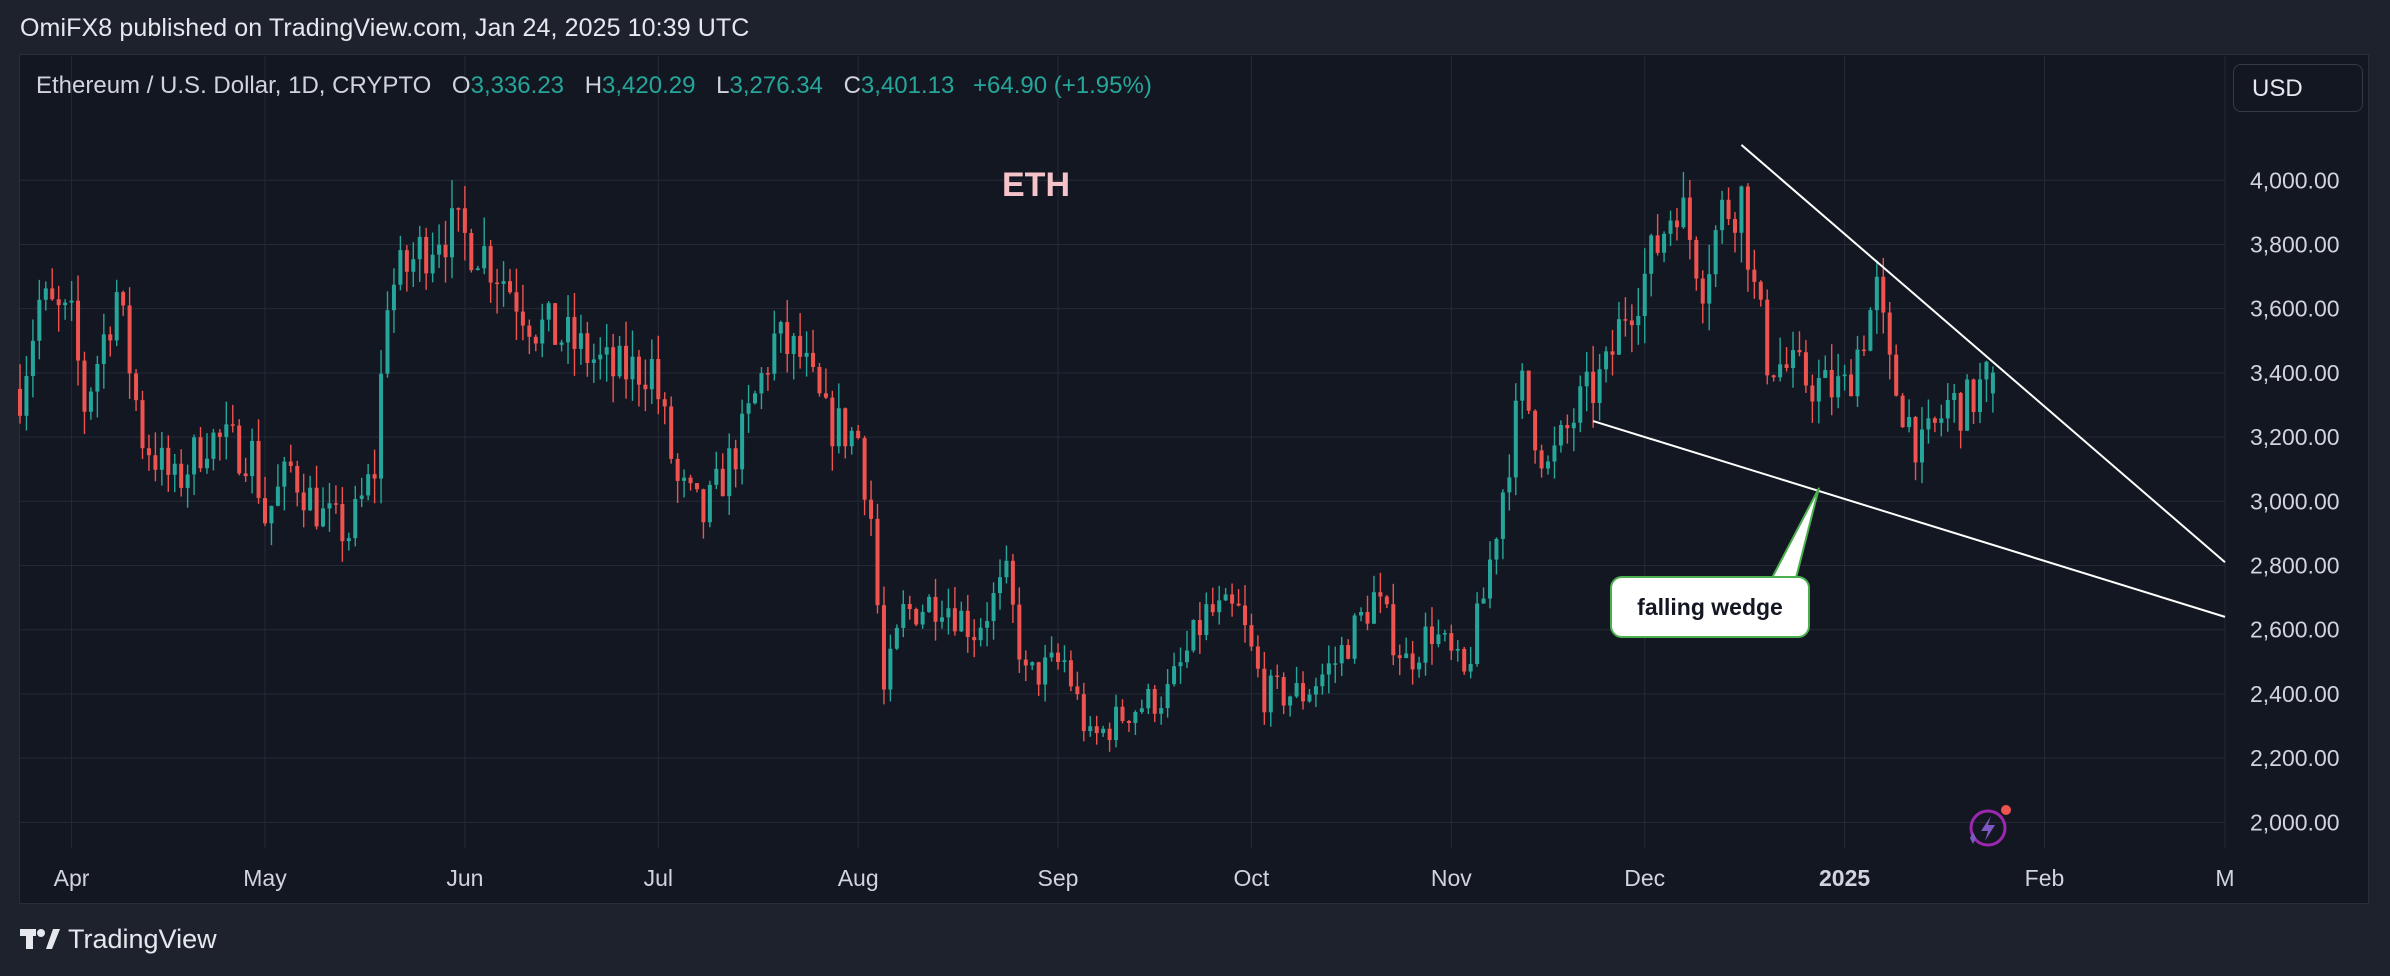  Describe the element at coordinates (593, 85) in the screenshot. I see `high-label: H` at that location.